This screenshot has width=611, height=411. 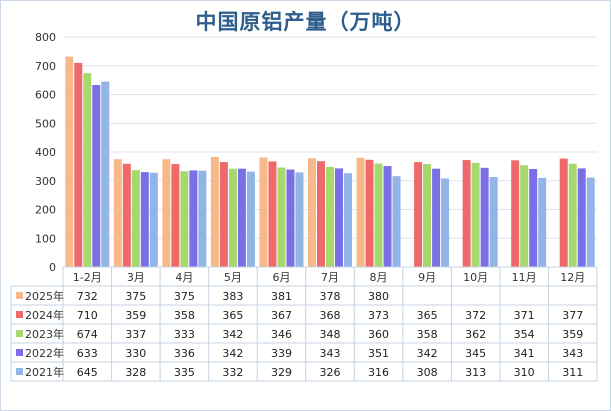 I want to click on data-label: 311, so click(x=572, y=372).